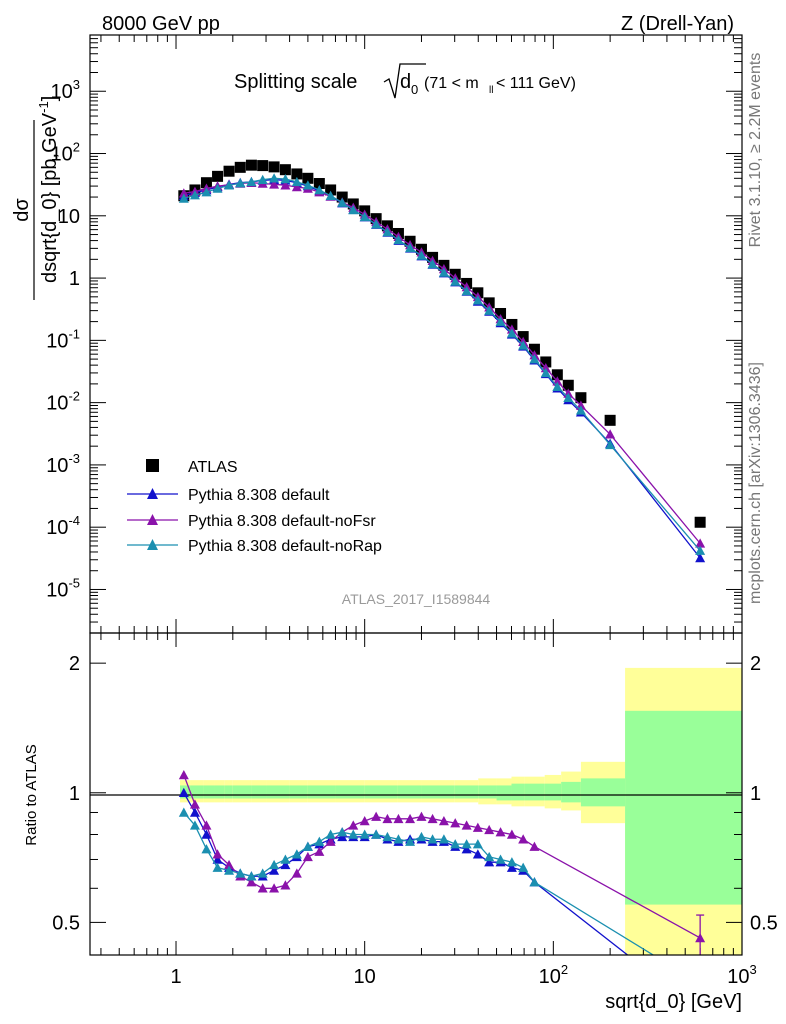 Image resolution: width=786 pixels, height=1024 pixels. Describe the element at coordinates (63, 588) in the screenshot. I see `main-y-tick-label: 10⁻⁵` at that location.